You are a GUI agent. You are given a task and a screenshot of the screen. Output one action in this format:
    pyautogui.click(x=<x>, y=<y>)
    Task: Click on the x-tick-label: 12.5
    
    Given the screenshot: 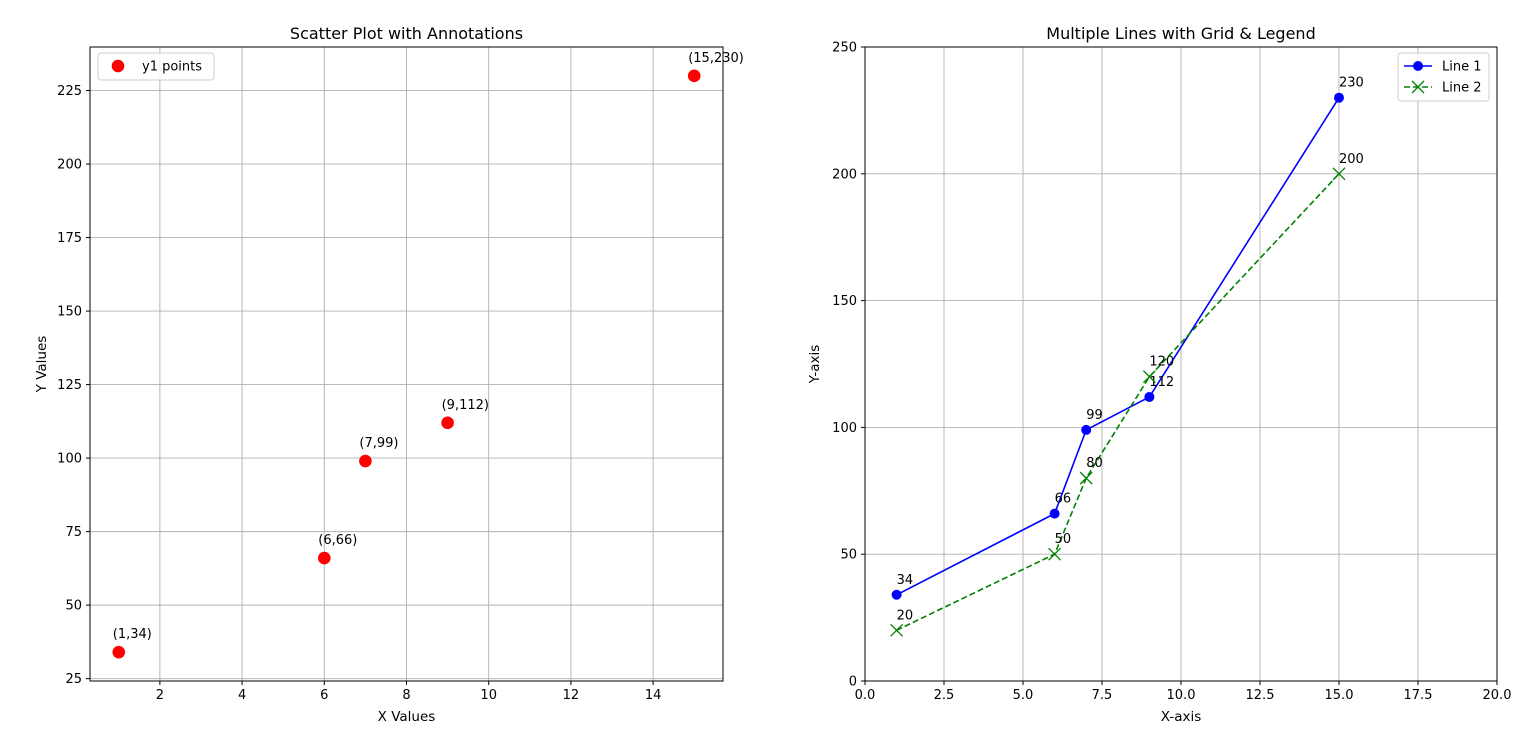 What is the action you would take?
    pyautogui.click(x=1260, y=695)
    